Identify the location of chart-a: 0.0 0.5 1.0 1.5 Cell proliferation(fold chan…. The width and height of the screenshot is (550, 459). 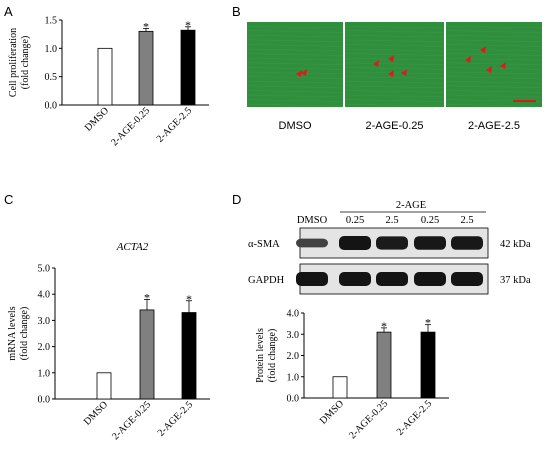
(108, 82).